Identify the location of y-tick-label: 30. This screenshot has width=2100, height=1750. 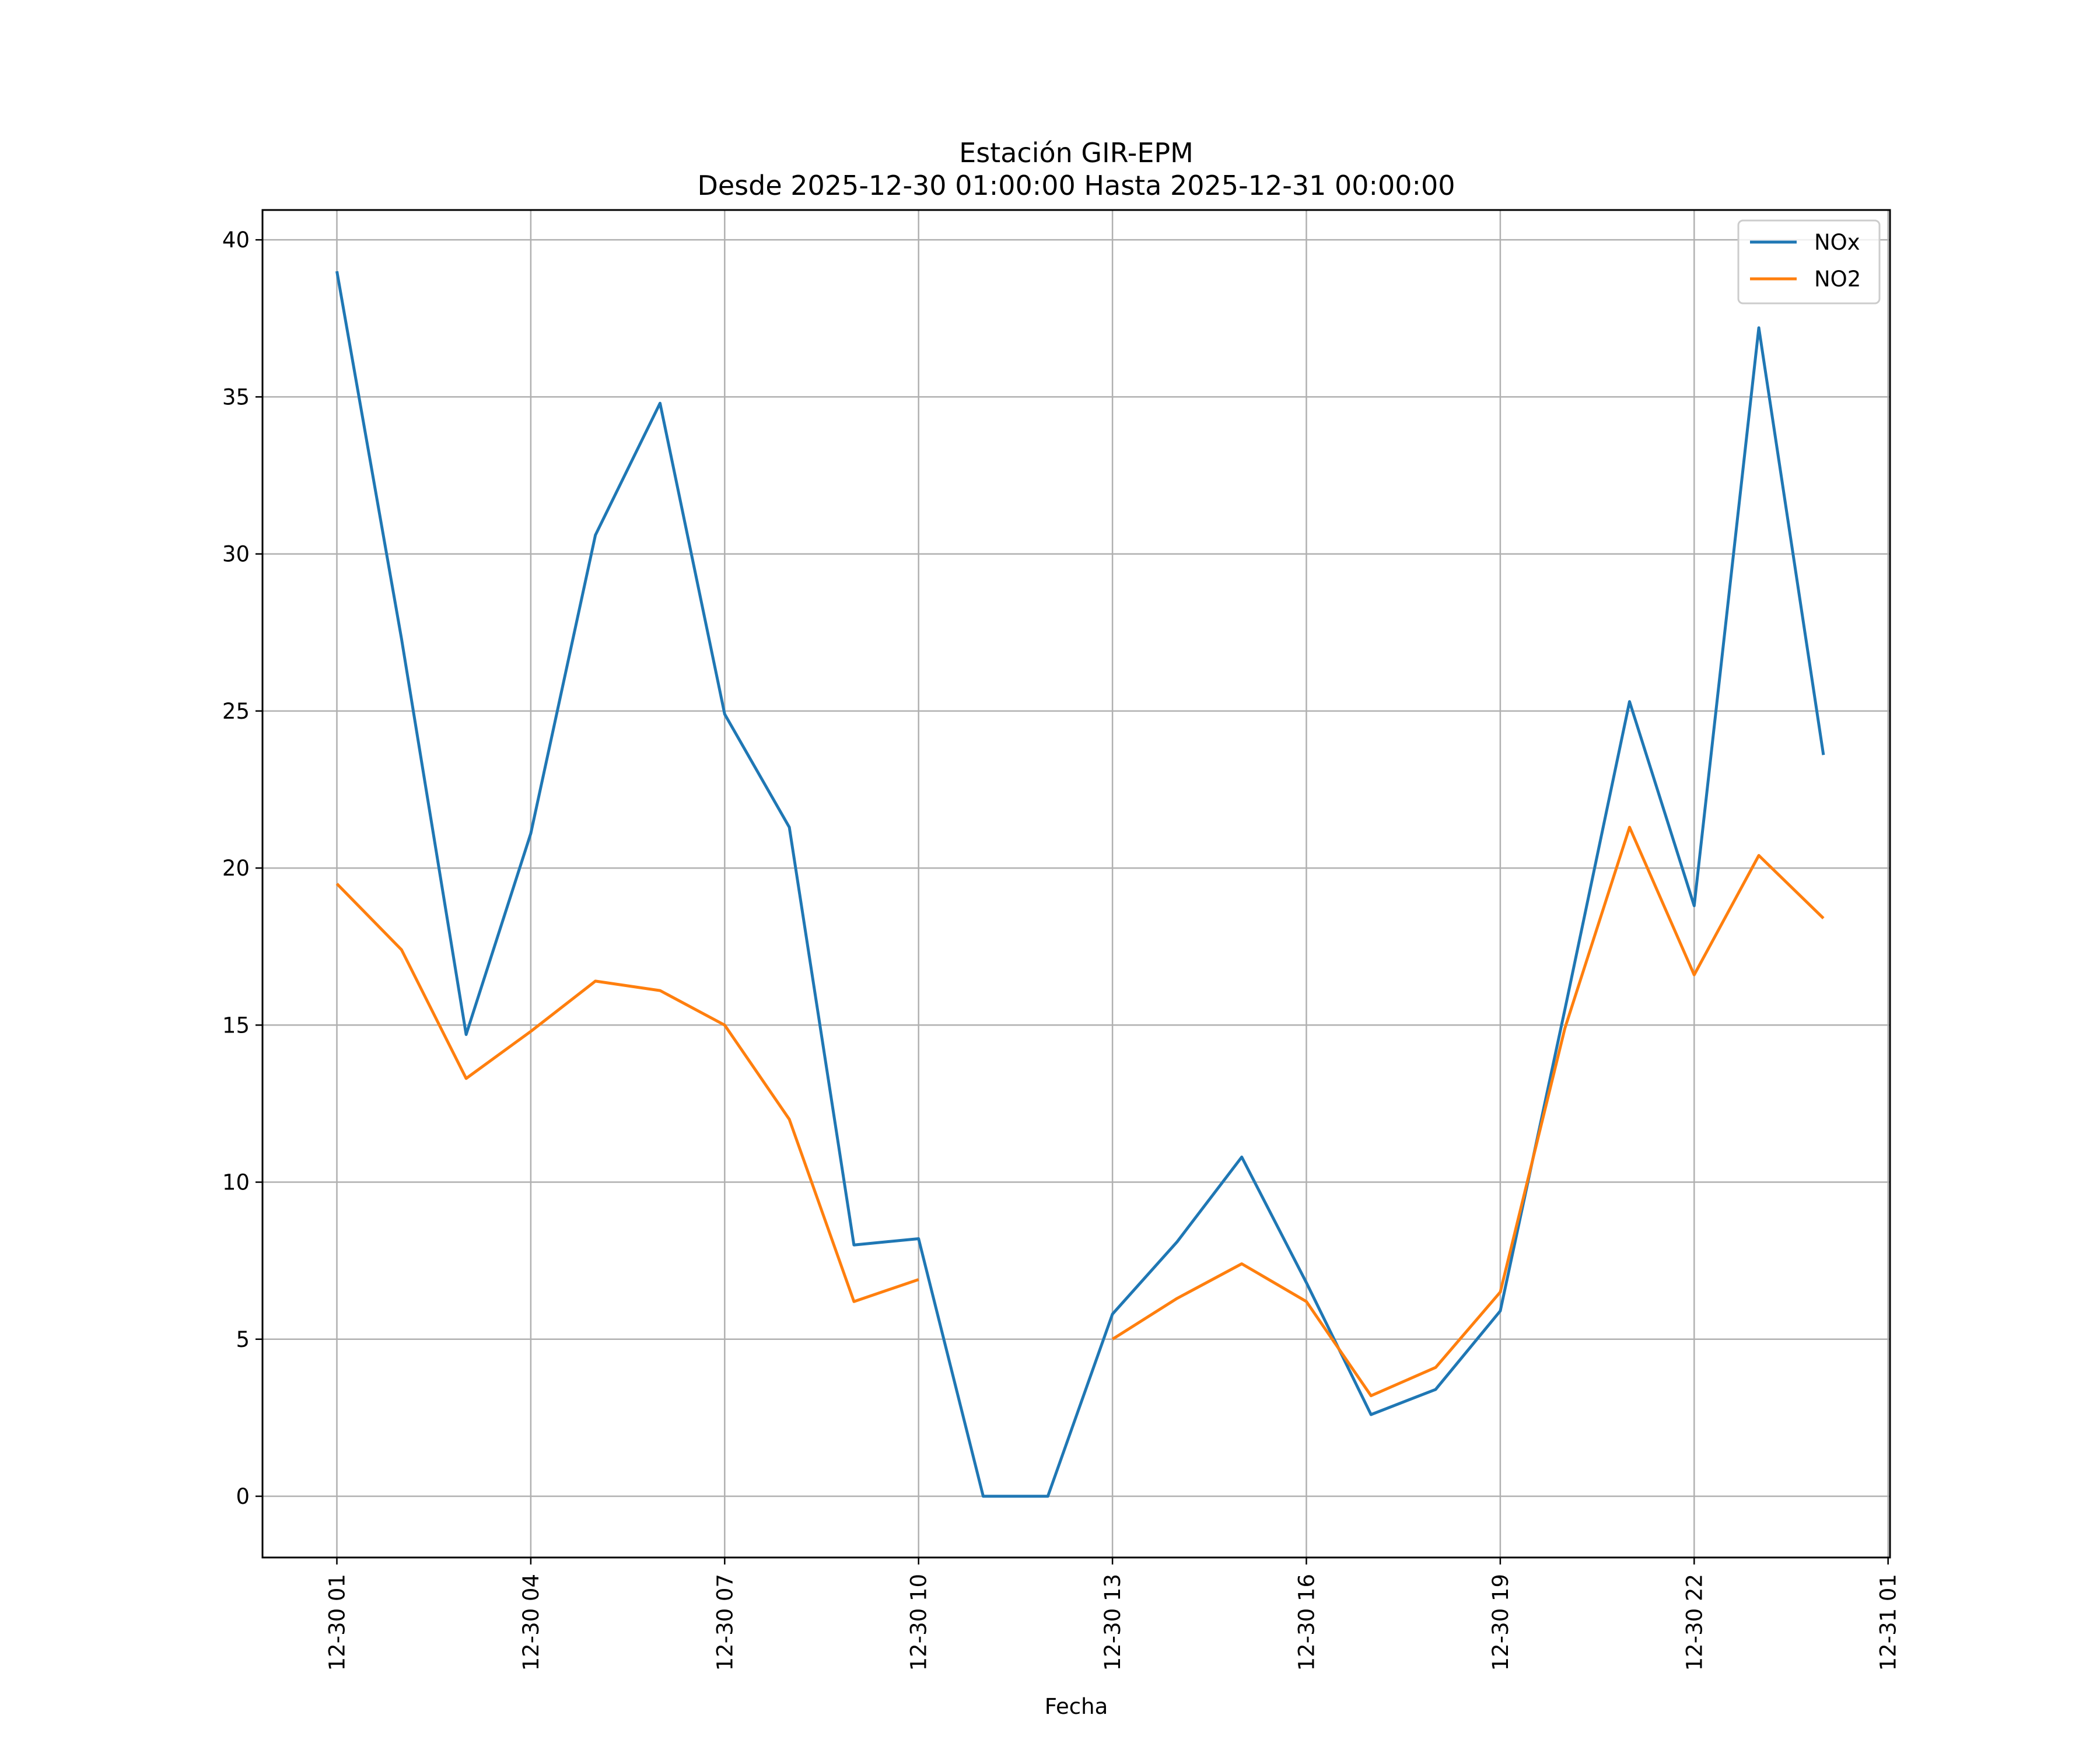
(236, 554).